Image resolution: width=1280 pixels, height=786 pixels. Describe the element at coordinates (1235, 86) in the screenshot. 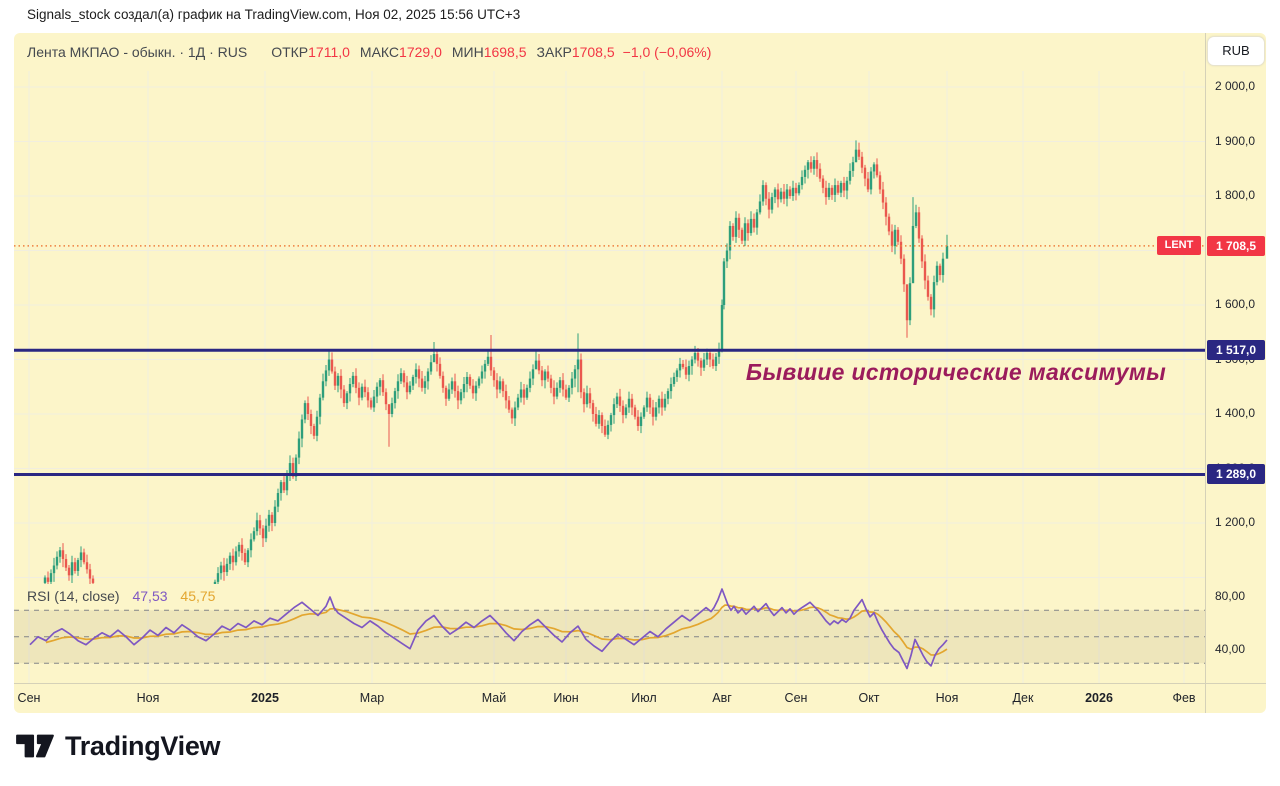

I see `price-axis-label: 2 000,0` at that location.